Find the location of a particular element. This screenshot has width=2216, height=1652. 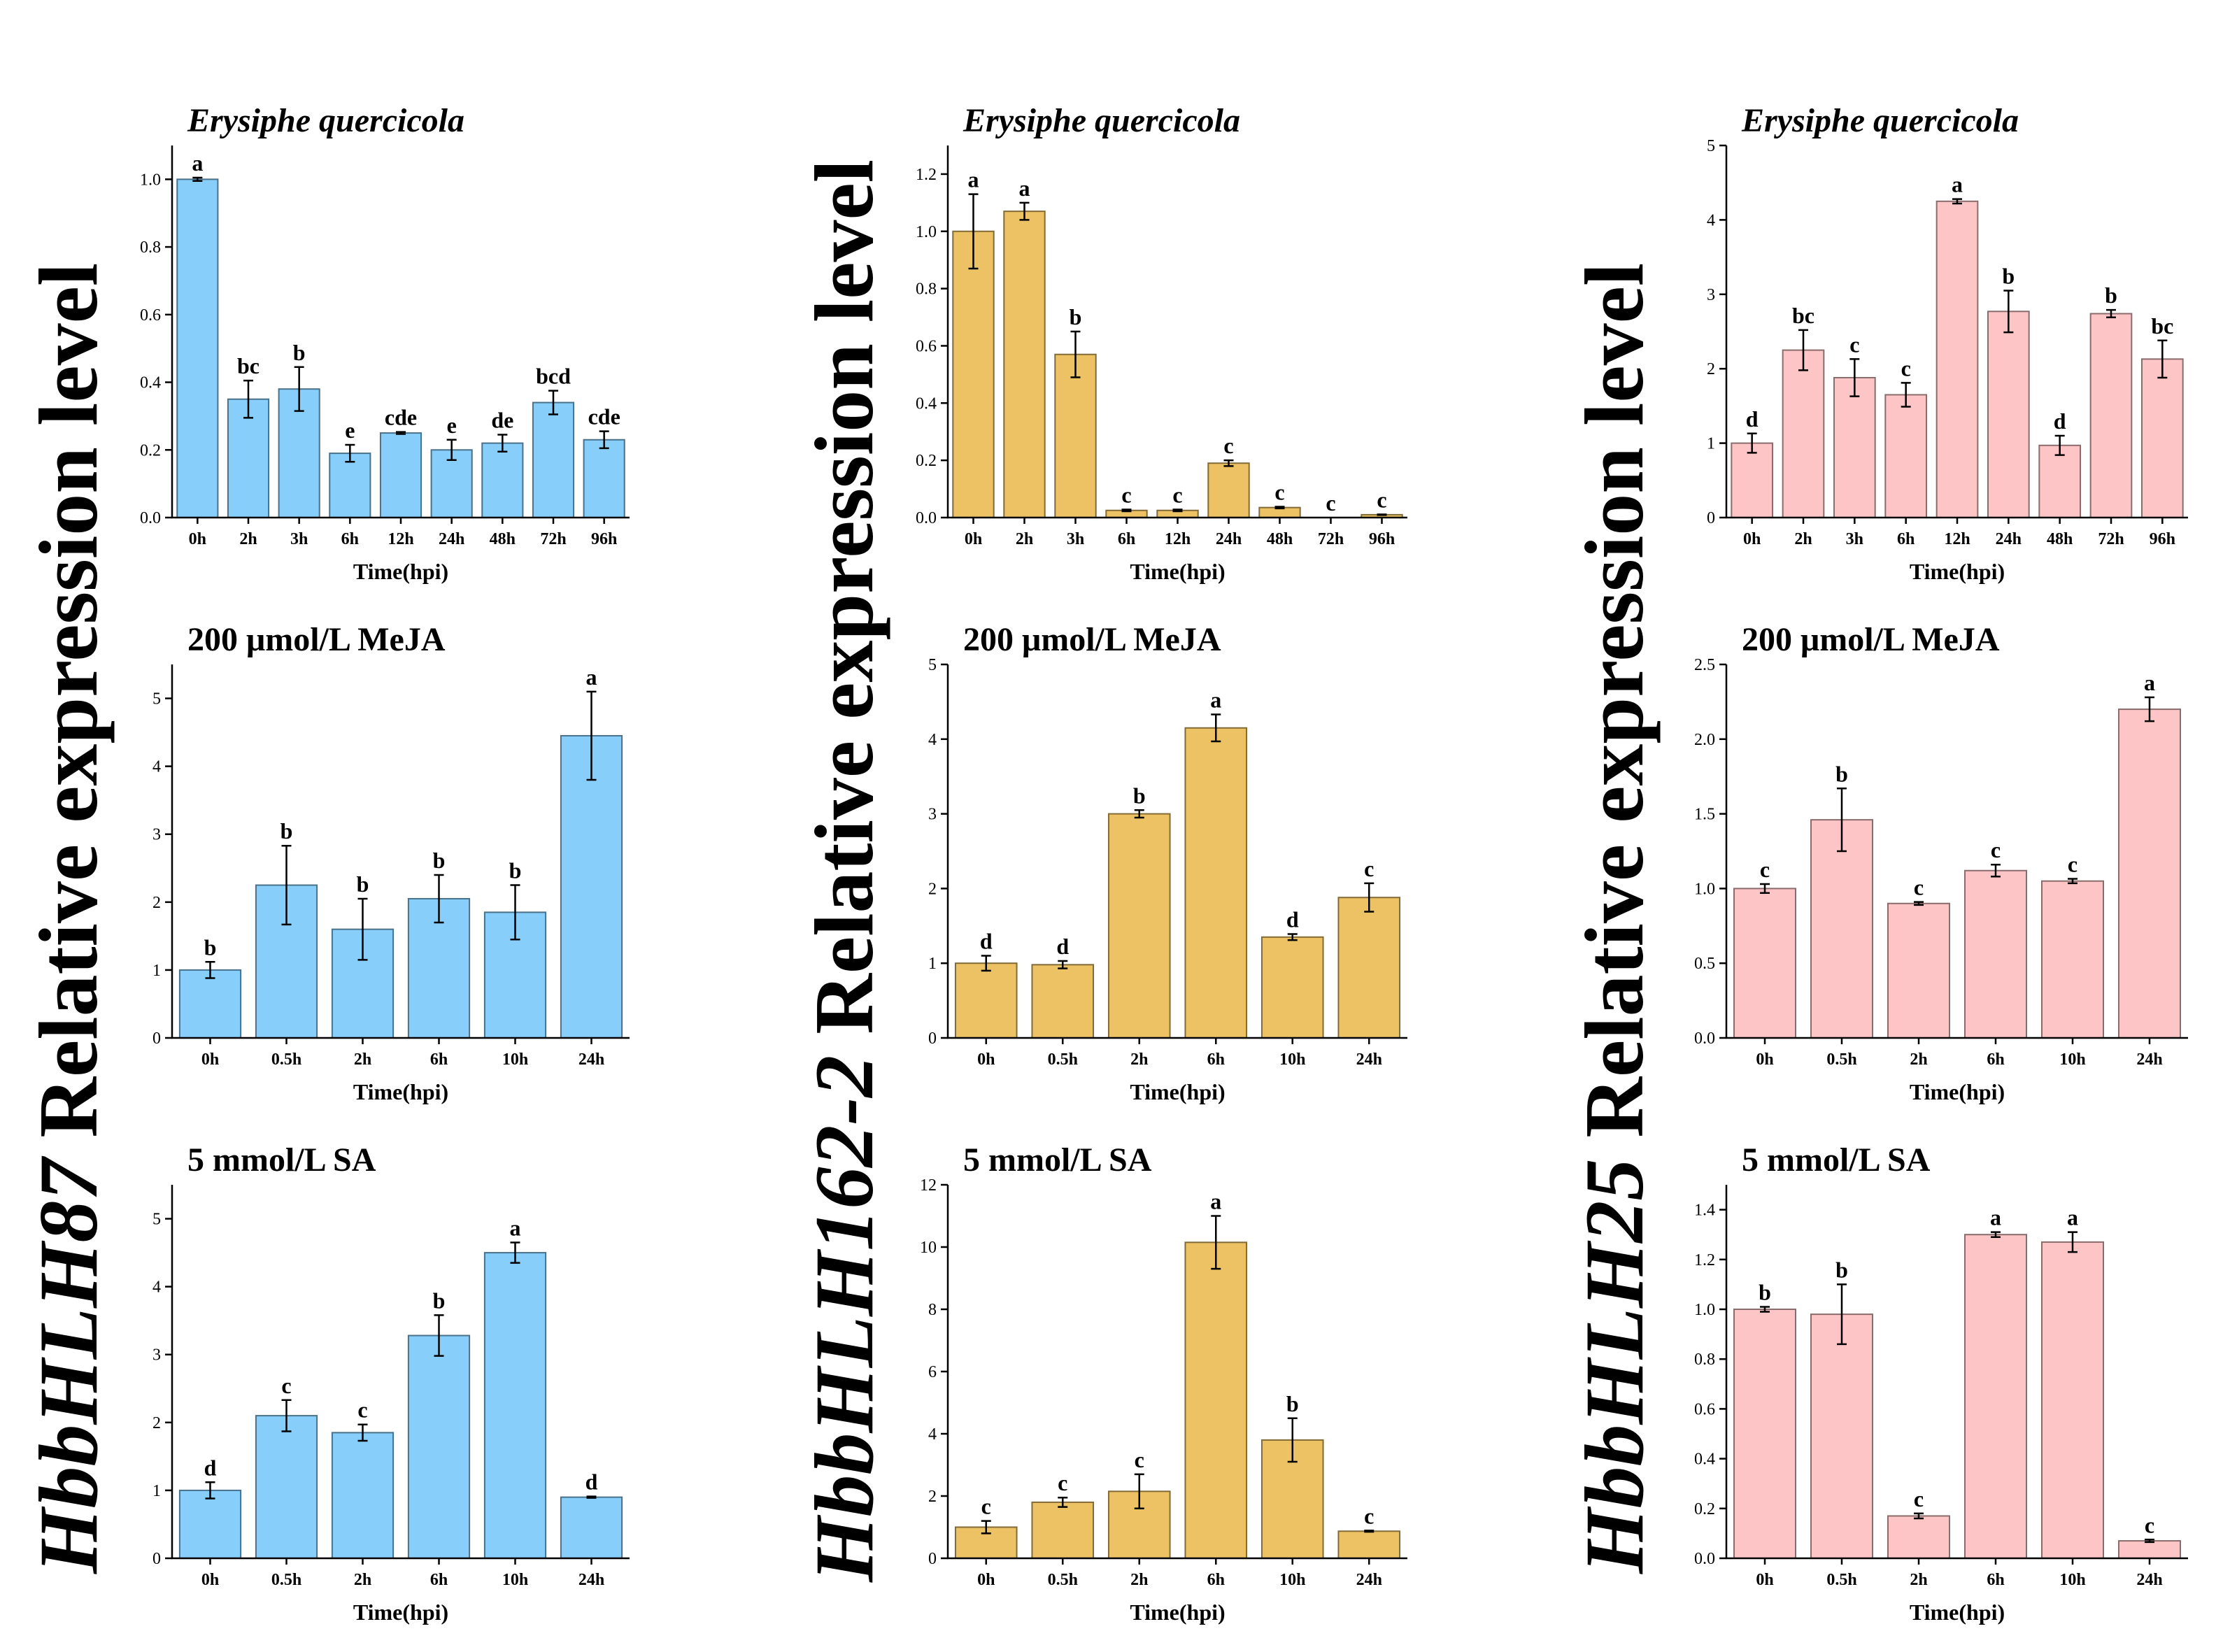

y-tick-label: 6 is located at coordinates (933, 1372).